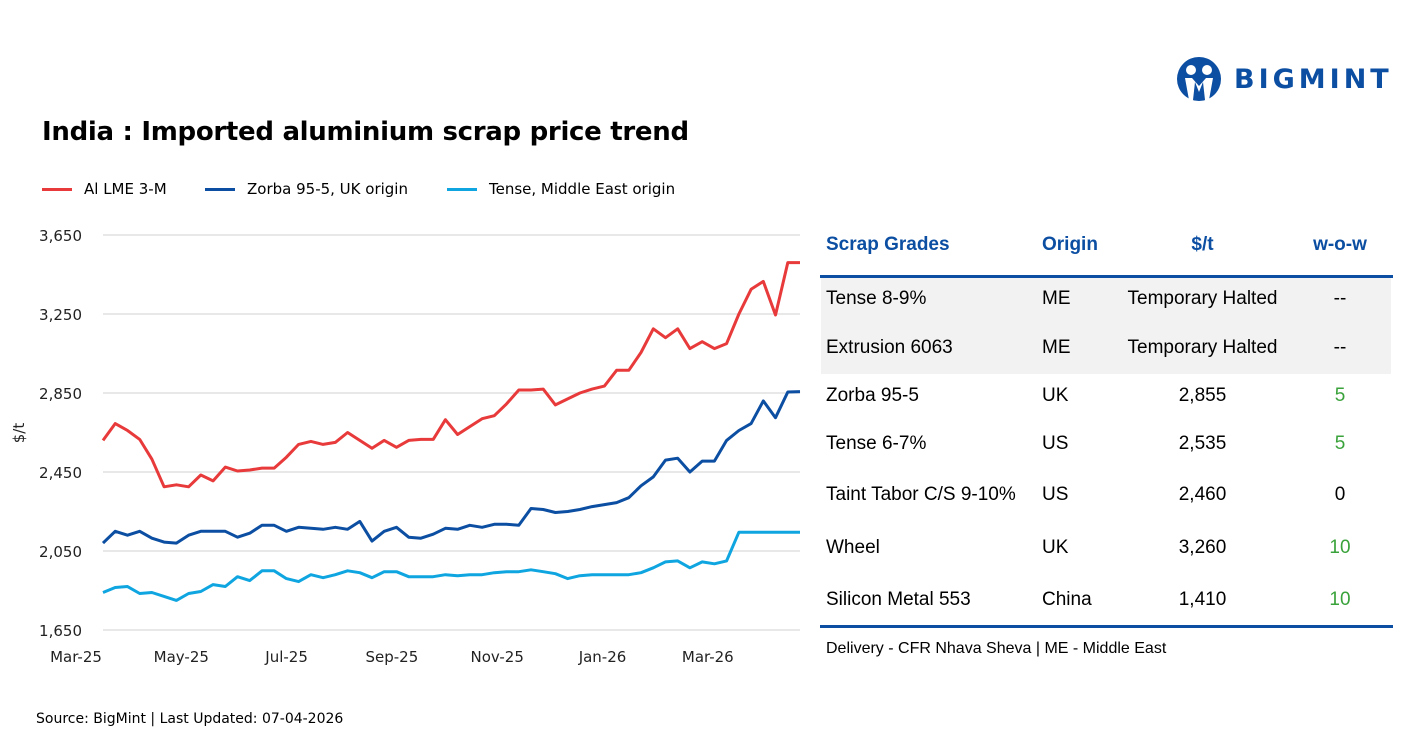  What do you see at coordinates (888, 244) in the screenshot?
I see `header-scrap-grades: Scrap Grades` at bounding box center [888, 244].